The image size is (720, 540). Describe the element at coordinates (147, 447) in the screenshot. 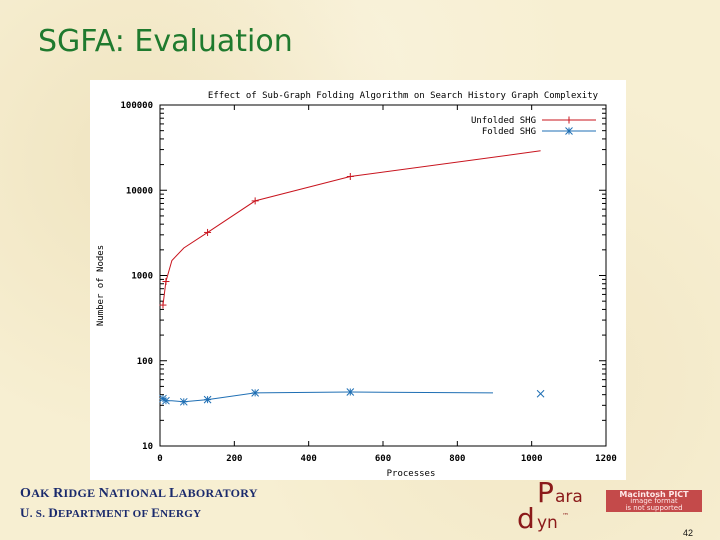

I see `y-tick-label: 10` at that location.